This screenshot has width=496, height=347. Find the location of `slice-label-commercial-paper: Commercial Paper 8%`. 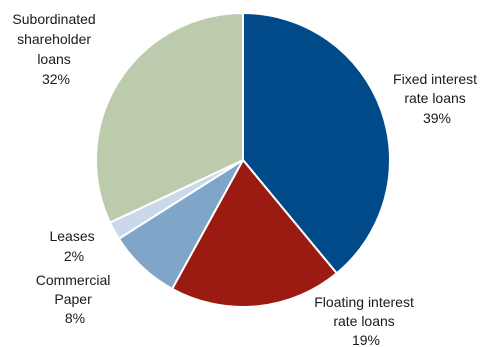

slice-label-commercial-paper: Commercial Paper 8% is located at coordinates (75, 299).